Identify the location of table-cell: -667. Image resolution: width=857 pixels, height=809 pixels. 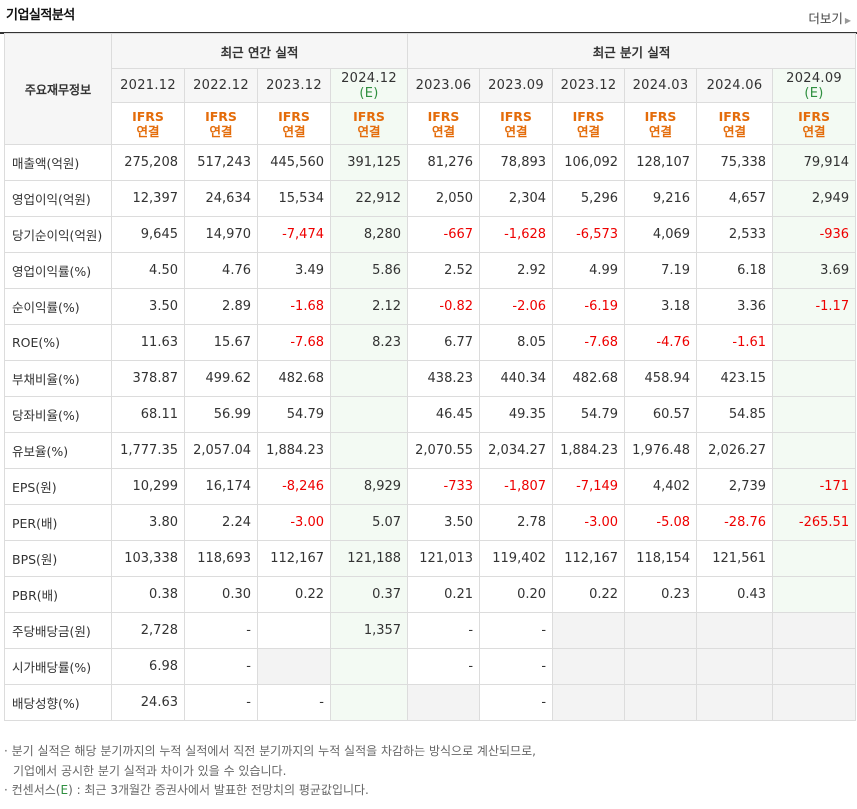
(444, 234).